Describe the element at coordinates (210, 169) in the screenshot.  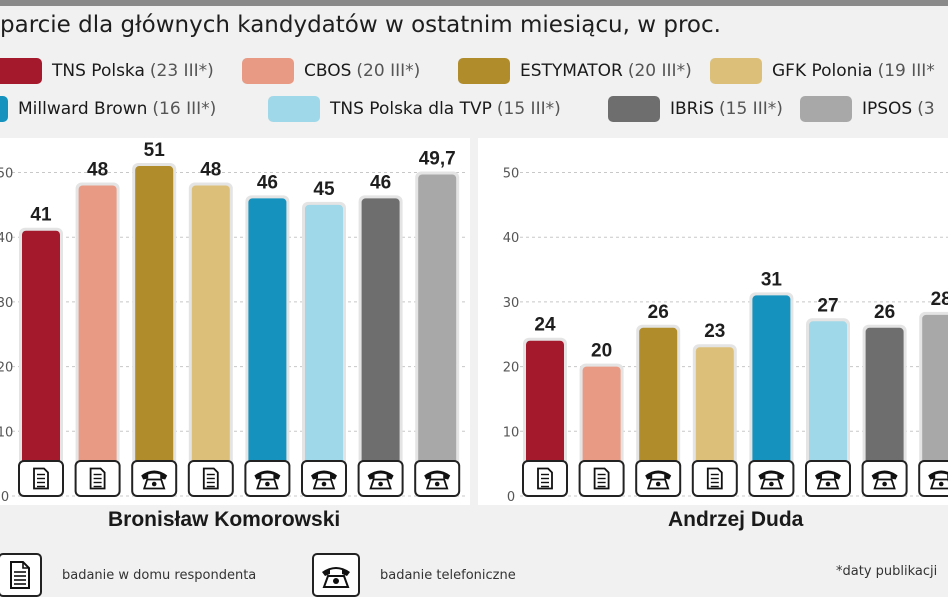
I see `value-label: 48` at that location.